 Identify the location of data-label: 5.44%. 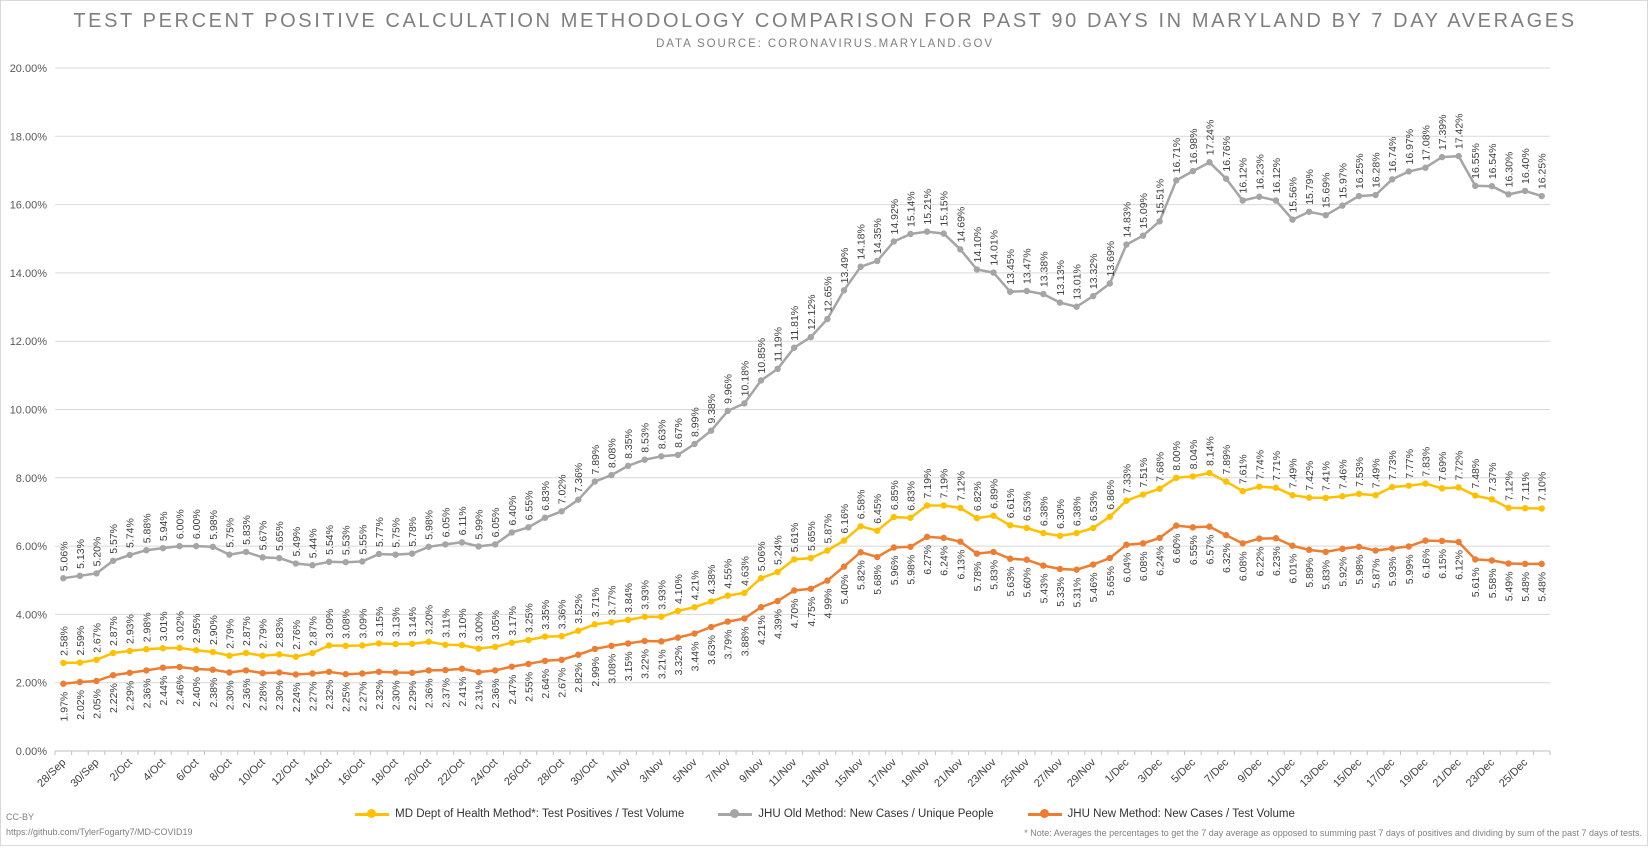
(313, 543).